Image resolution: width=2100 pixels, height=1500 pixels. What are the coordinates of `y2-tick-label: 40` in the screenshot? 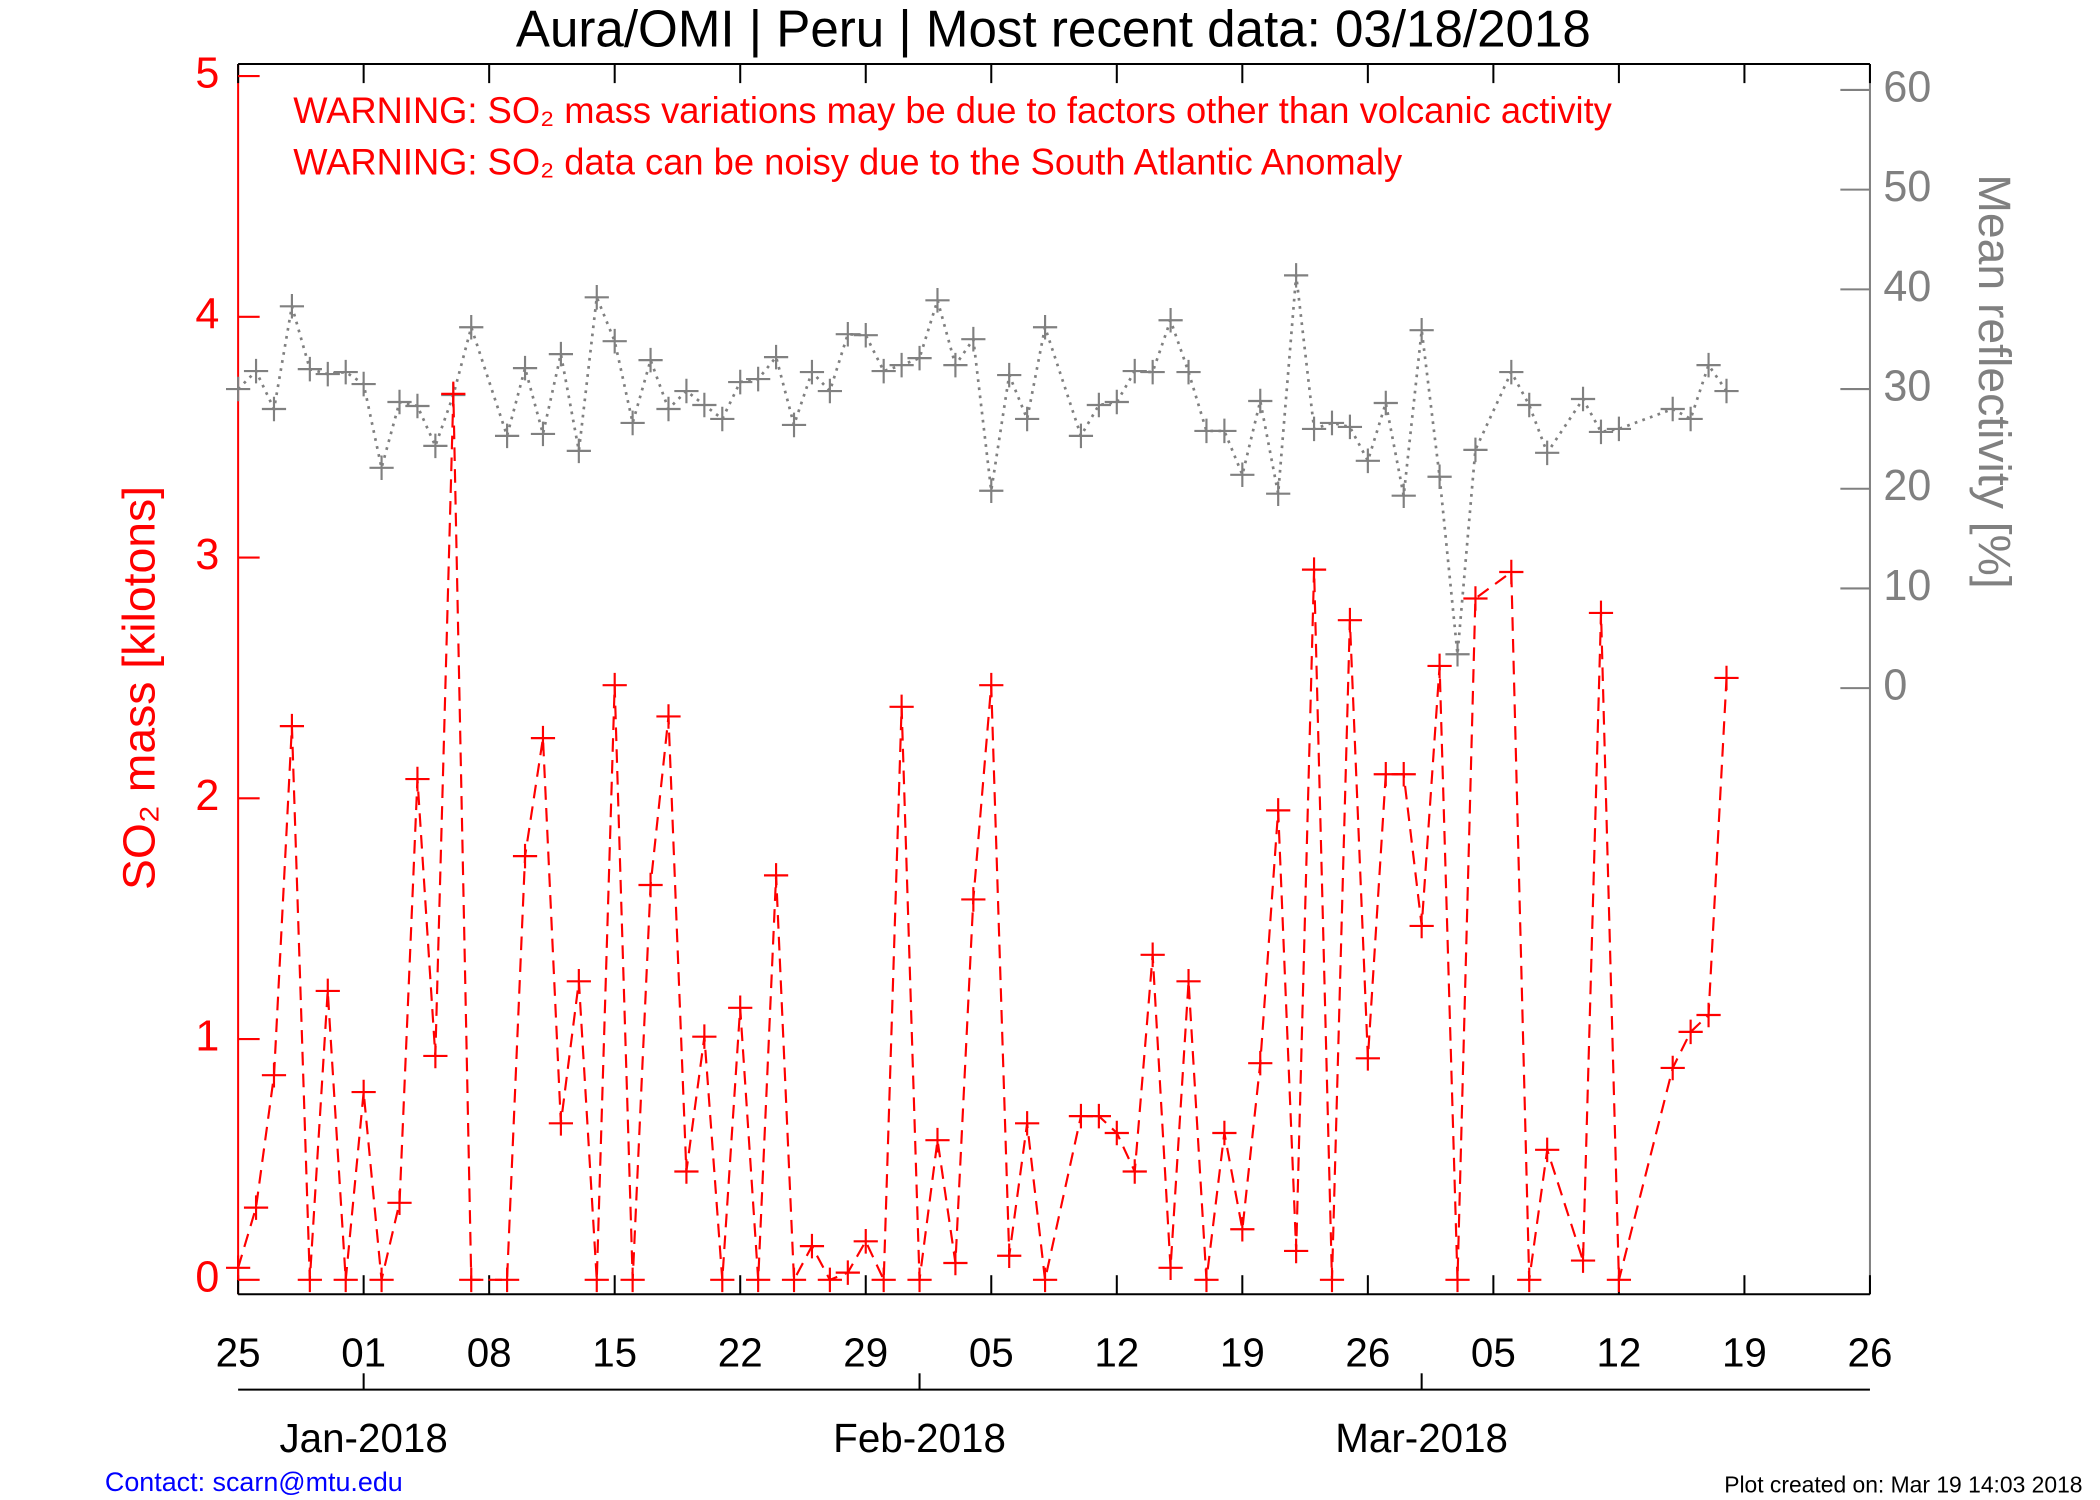 It's located at (1907, 287).